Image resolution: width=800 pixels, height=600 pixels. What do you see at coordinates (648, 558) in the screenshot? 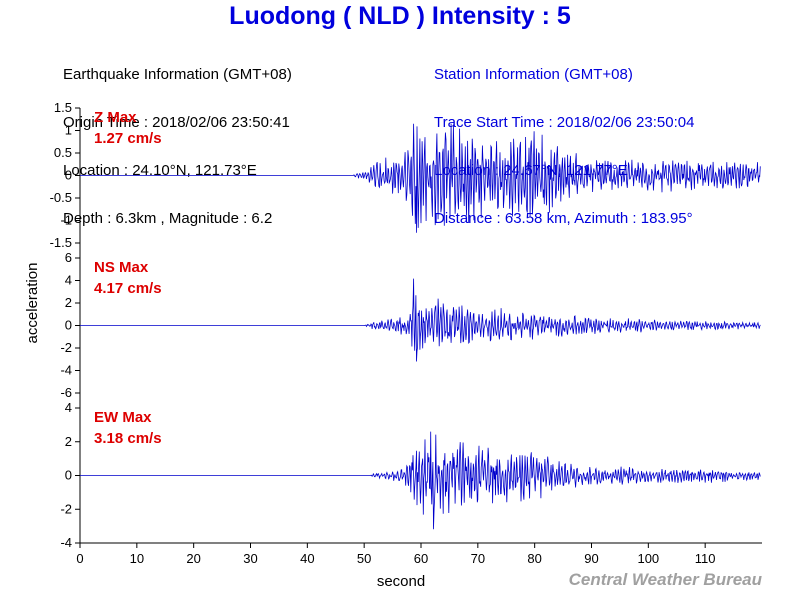
I see `x-tick-label: 100` at bounding box center [648, 558].